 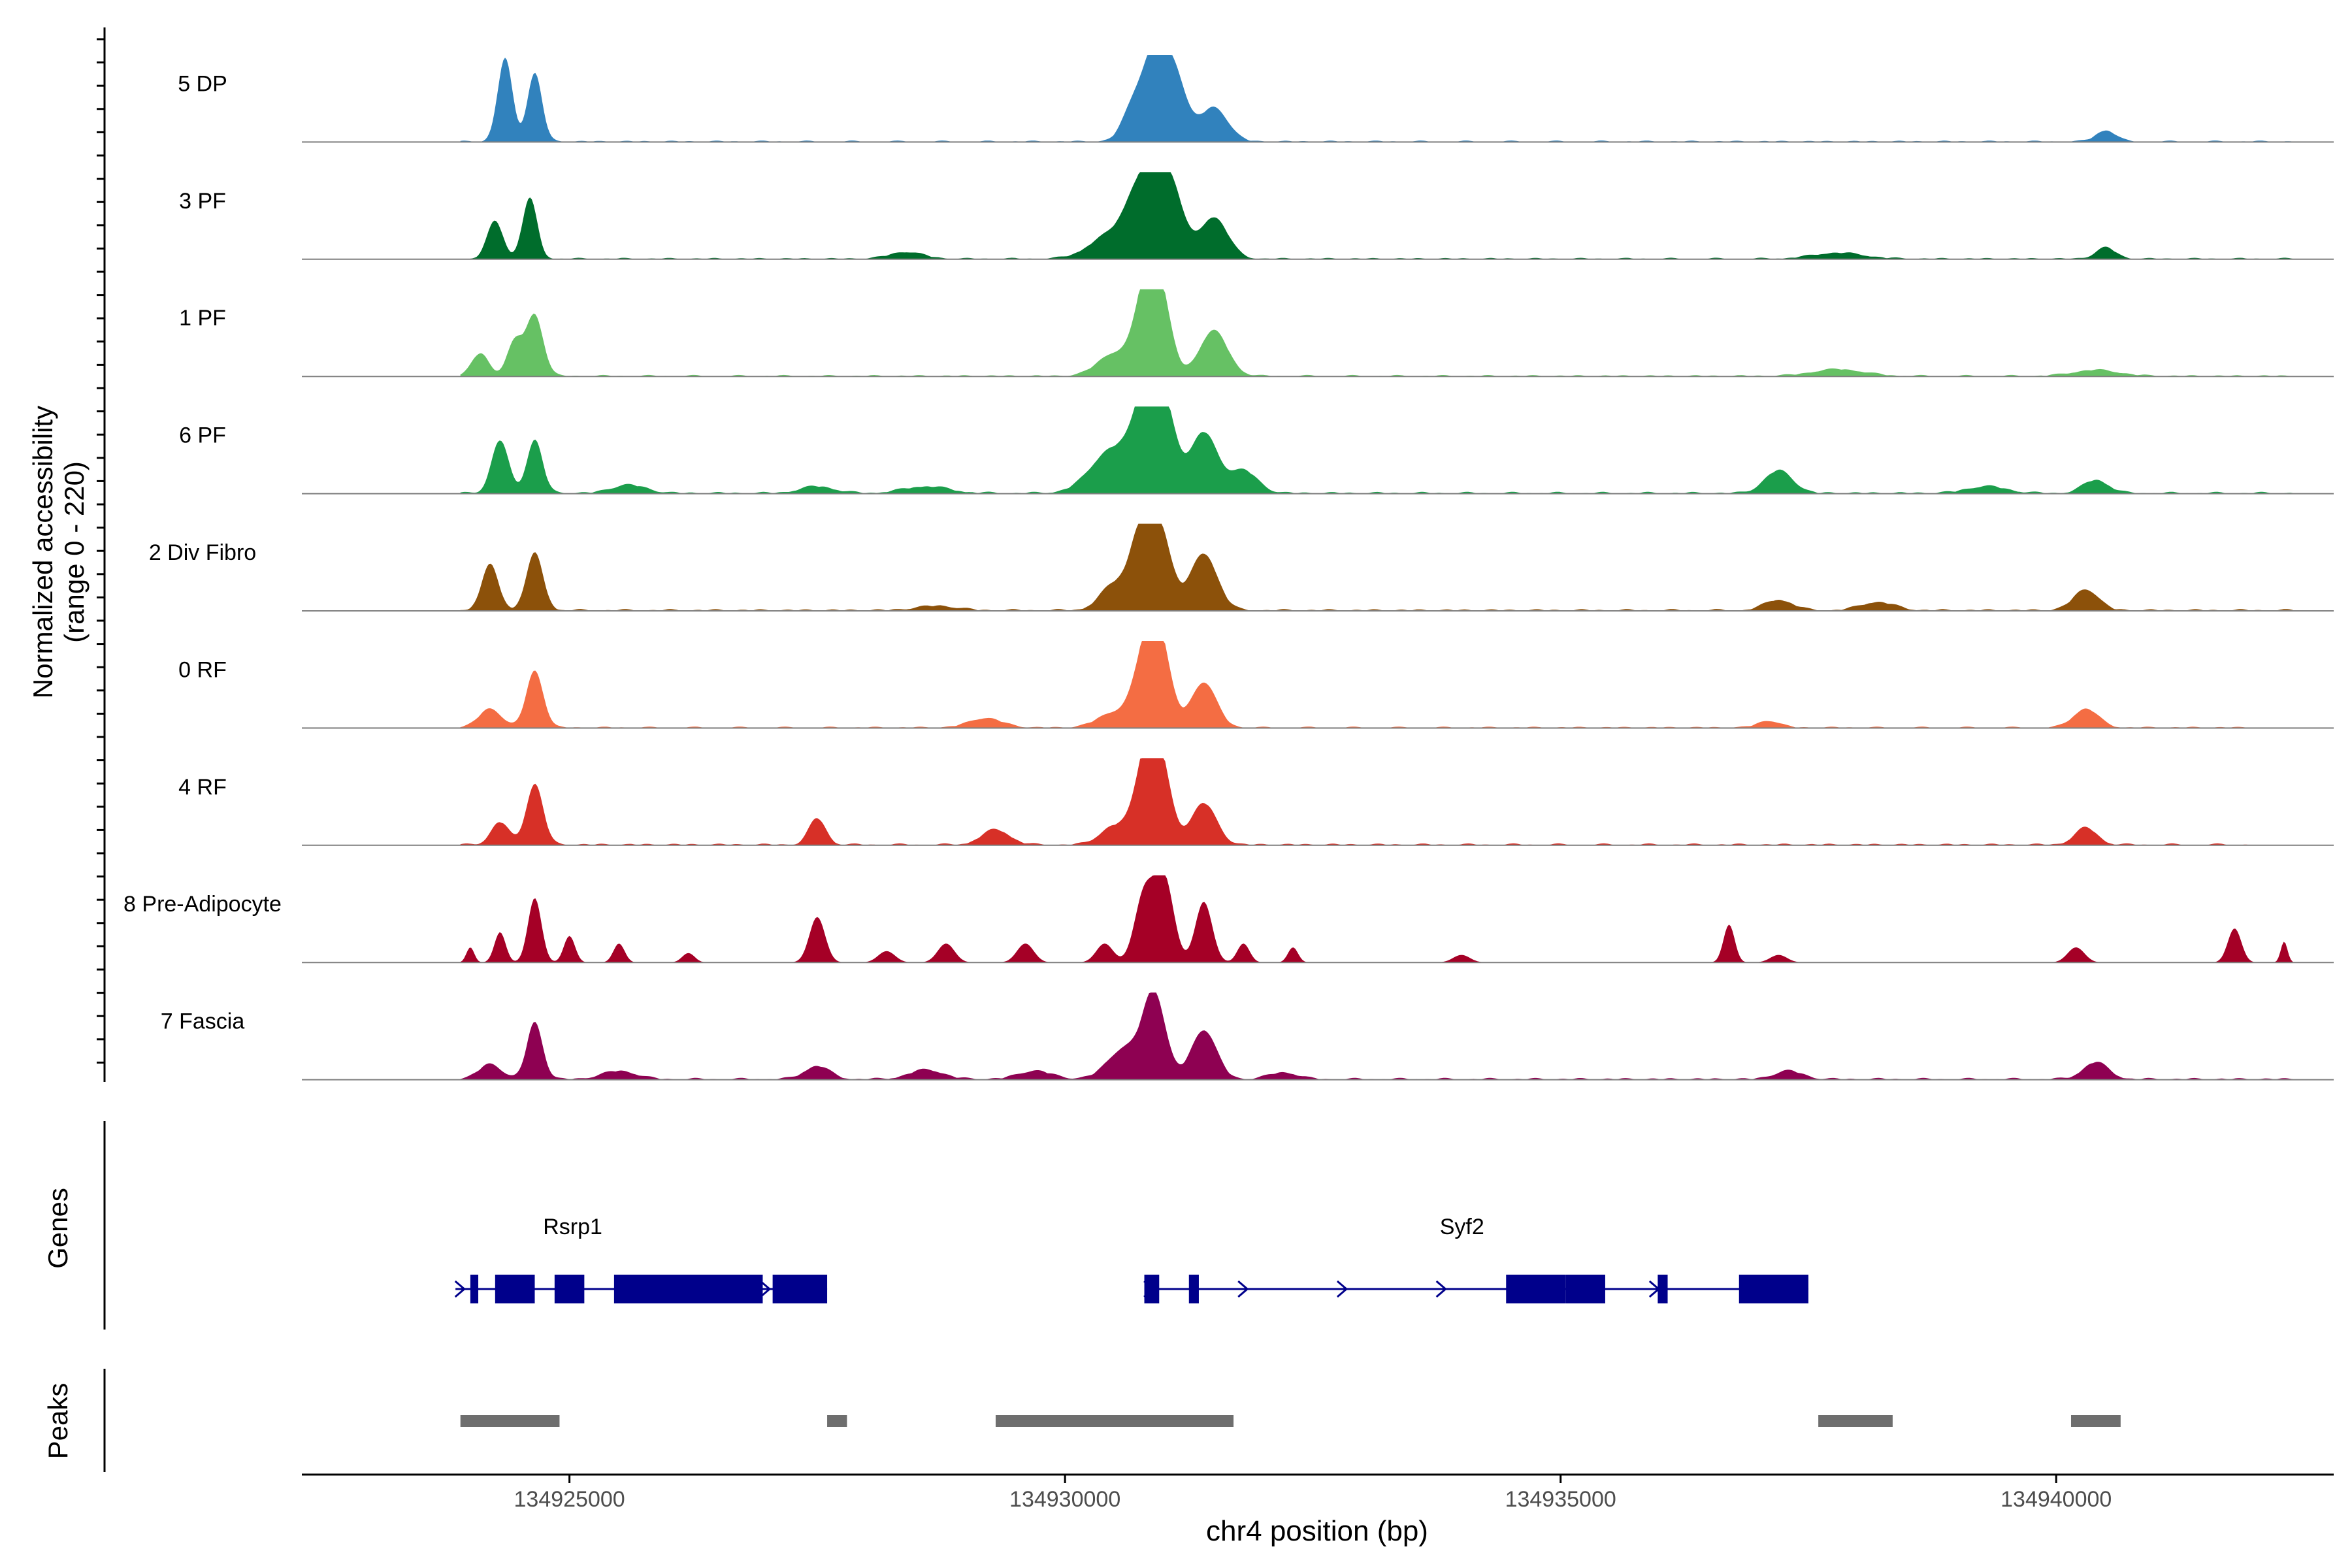 What do you see at coordinates (202, 201) in the screenshot?
I see `track-label: 3 PF` at bounding box center [202, 201].